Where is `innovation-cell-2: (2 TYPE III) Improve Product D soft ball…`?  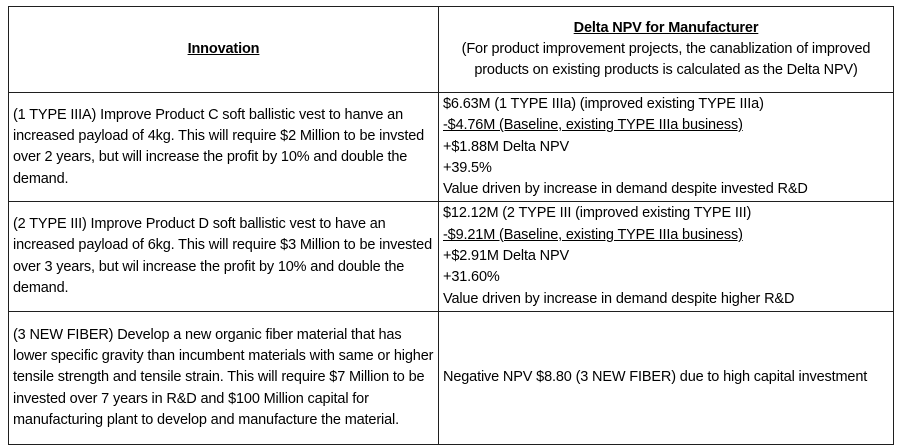 innovation-cell-2: (2 TYPE III) Improve Product D soft ball… is located at coordinates (223, 256).